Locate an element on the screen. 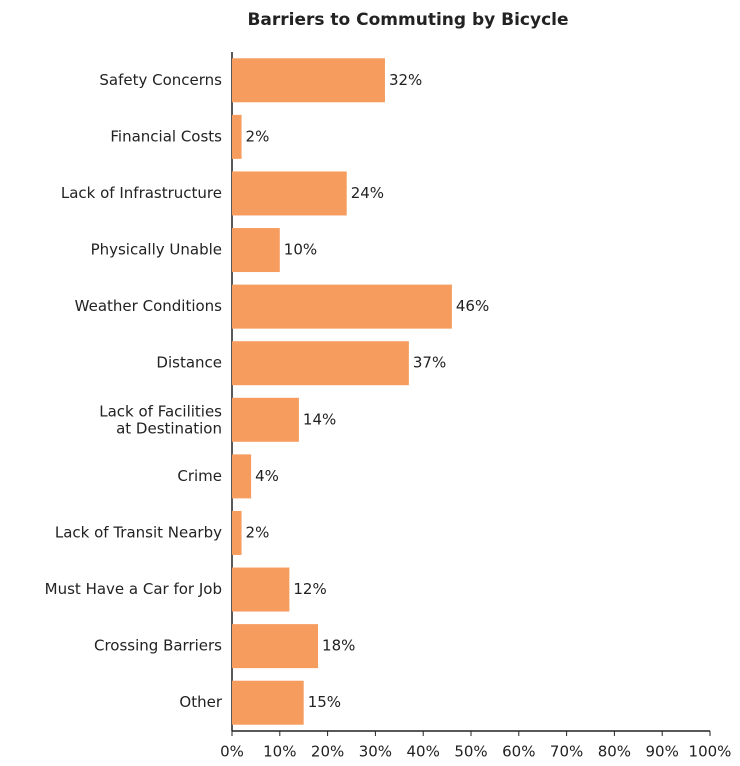 This screenshot has width=740, height=766. x-tick-label: 50% is located at coordinates (470, 752).